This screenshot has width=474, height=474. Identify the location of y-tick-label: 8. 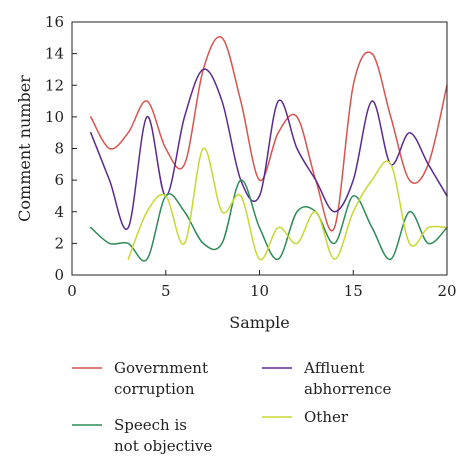
(59, 149).